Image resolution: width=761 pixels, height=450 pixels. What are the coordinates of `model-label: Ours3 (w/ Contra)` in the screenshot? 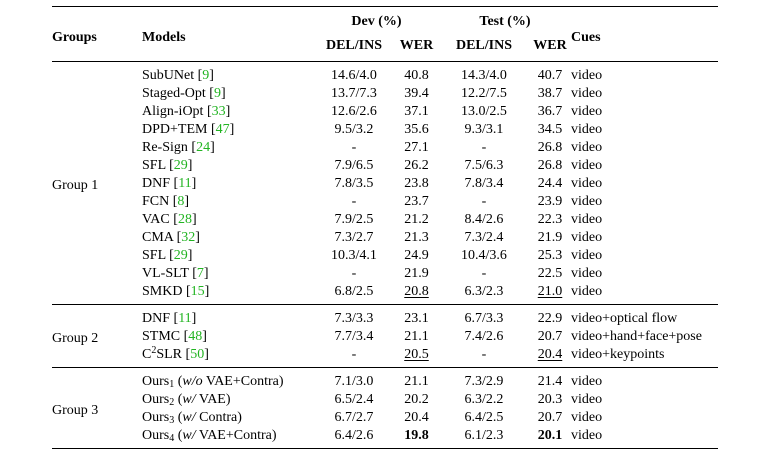 It's located at (192, 418).